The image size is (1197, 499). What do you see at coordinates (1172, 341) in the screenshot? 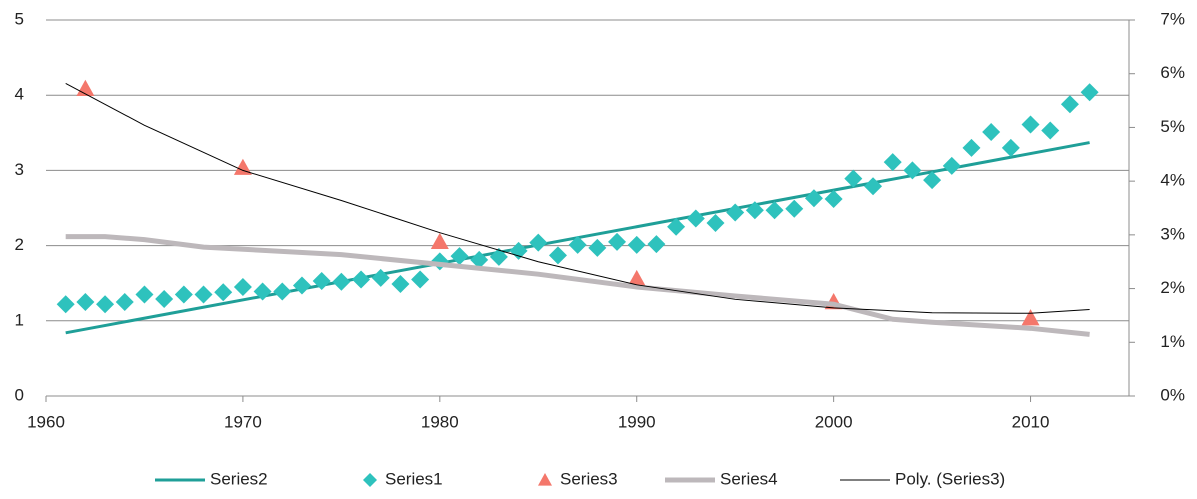
I see `y2-tick-label: 1%` at bounding box center [1172, 341].